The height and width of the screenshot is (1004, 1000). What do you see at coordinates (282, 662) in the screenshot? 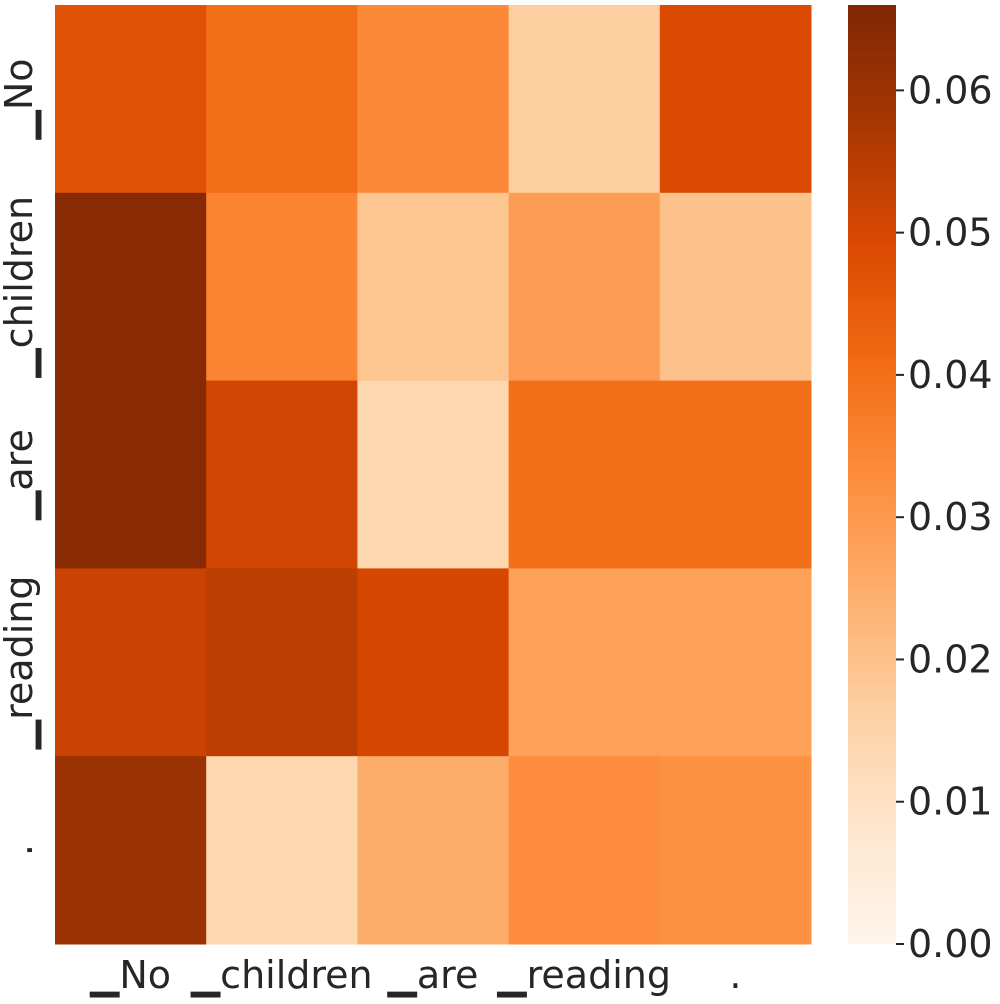
I see `heatmap-cell-r3-c1` at bounding box center [282, 662].